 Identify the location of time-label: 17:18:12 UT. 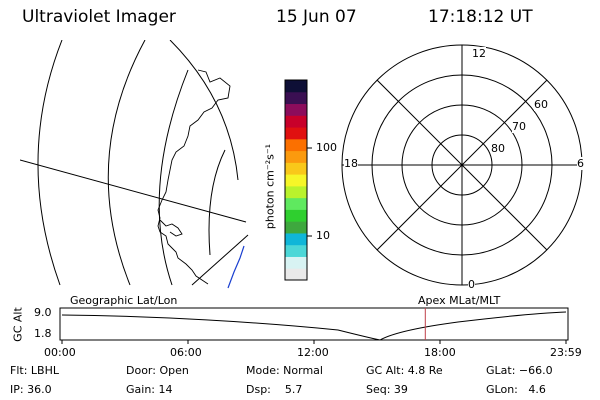
(480, 17).